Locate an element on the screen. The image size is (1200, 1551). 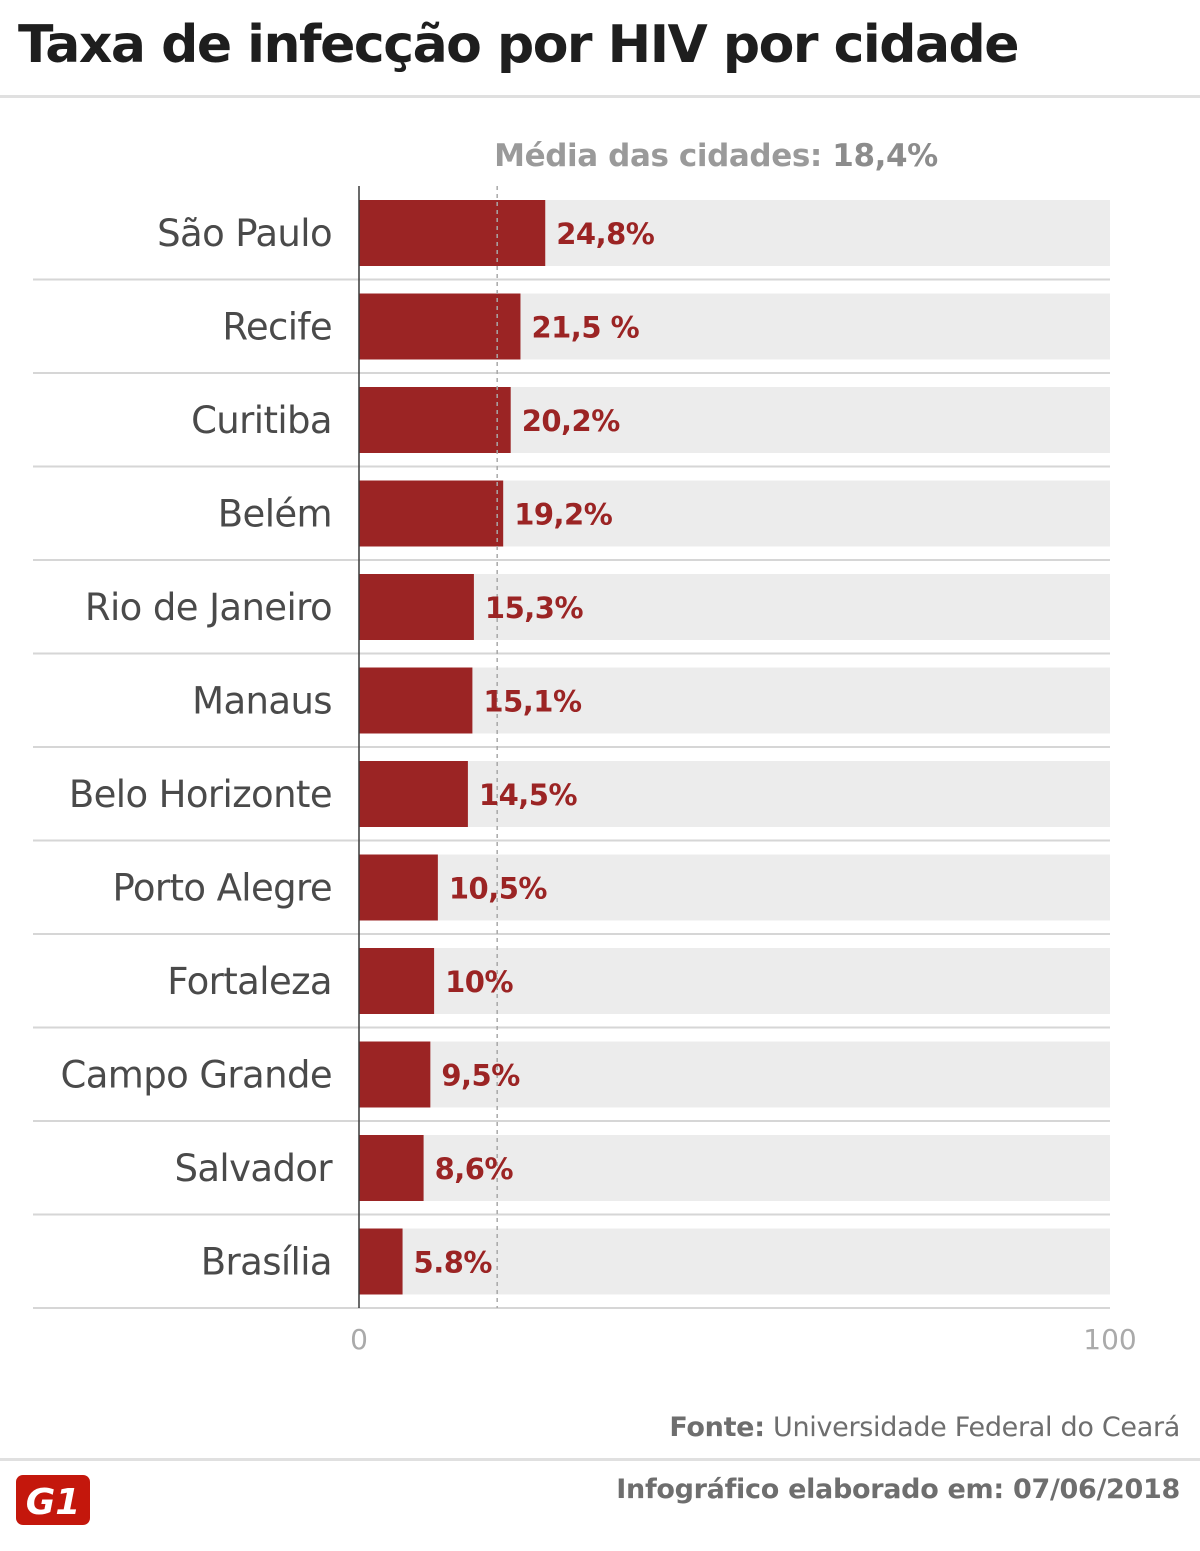
category-label: Rio de Janeiro is located at coordinates (208, 607).